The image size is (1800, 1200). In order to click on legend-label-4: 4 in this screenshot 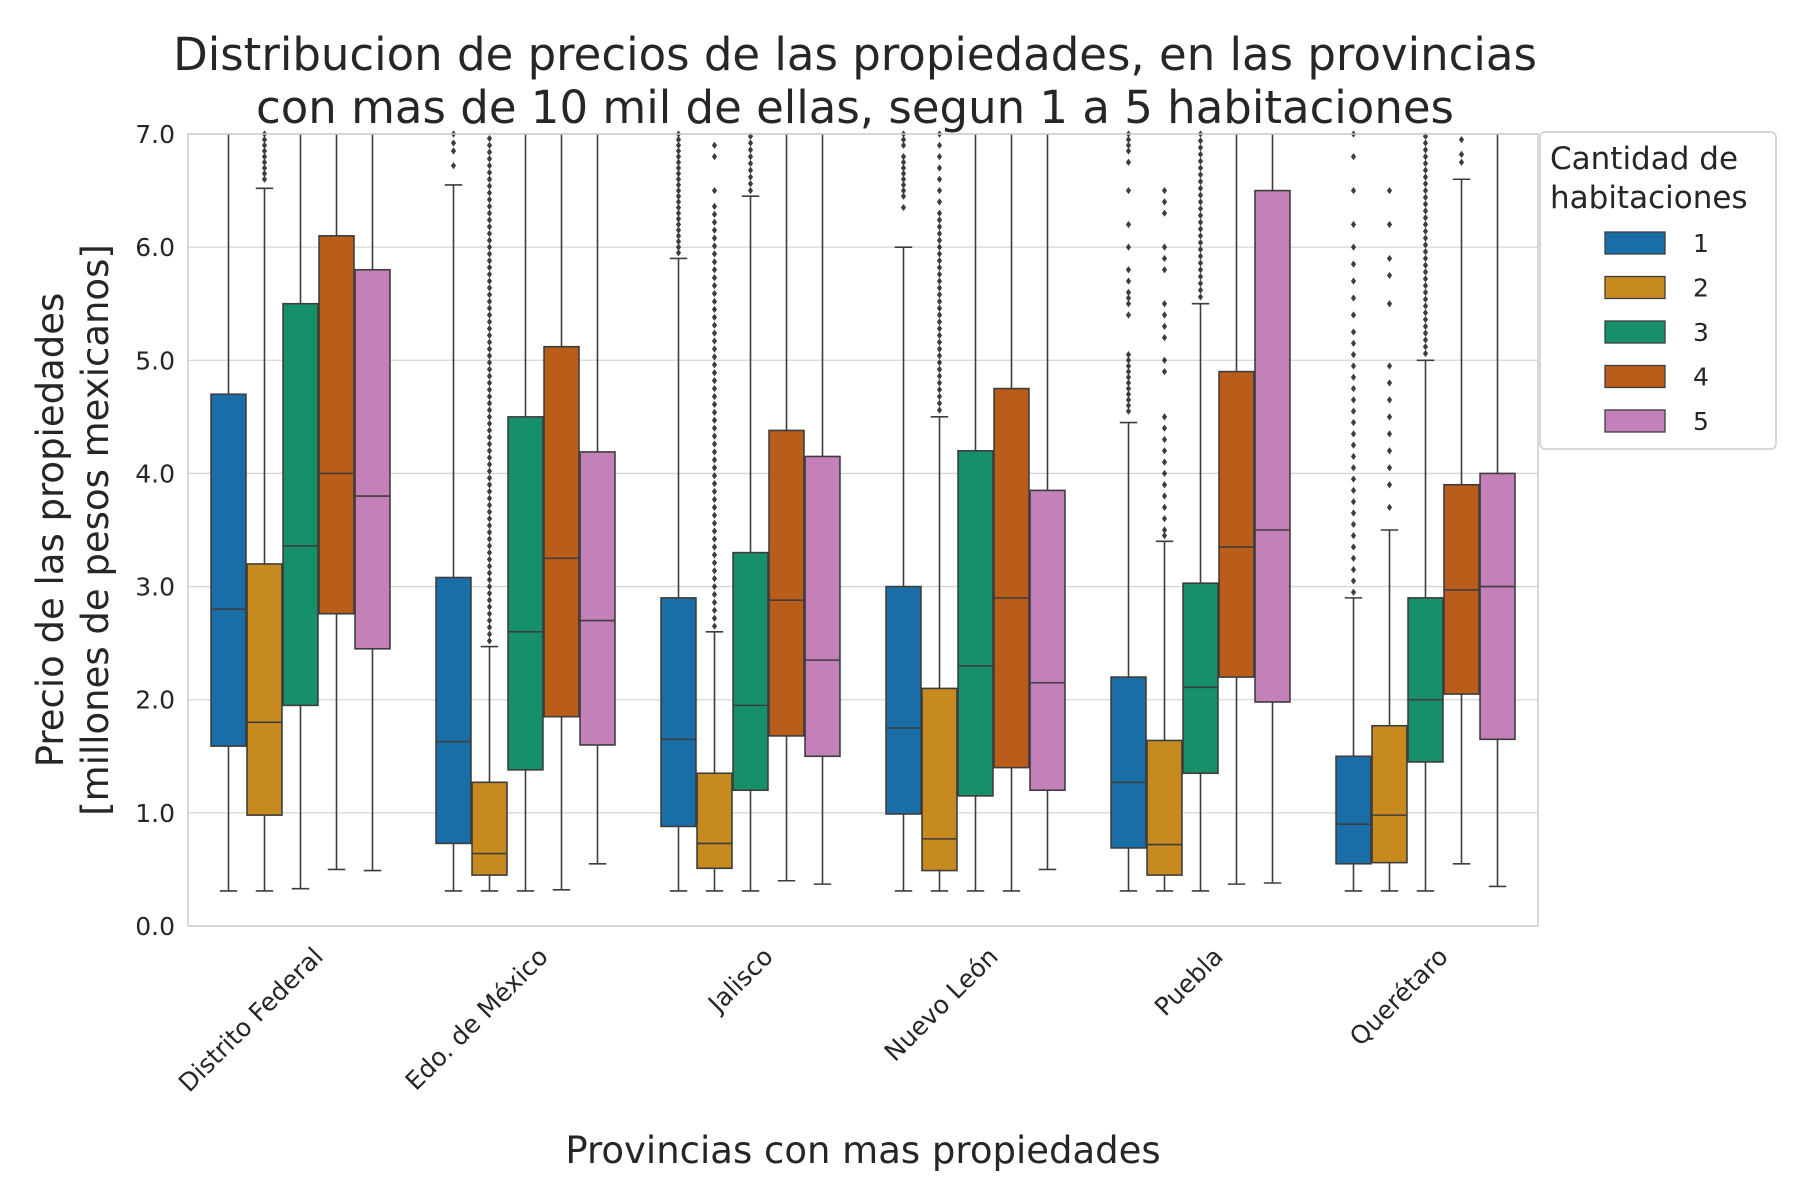, I will do `click(1701, 377)`.